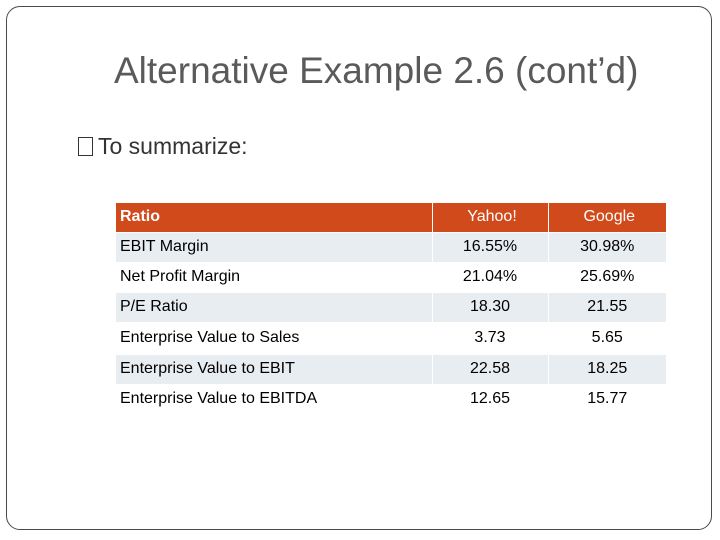 The width and height of the screenshot is (720, 540). I want to click on table-row: Net Profit Margin 21.04% 25.69%, so click(391, 277).